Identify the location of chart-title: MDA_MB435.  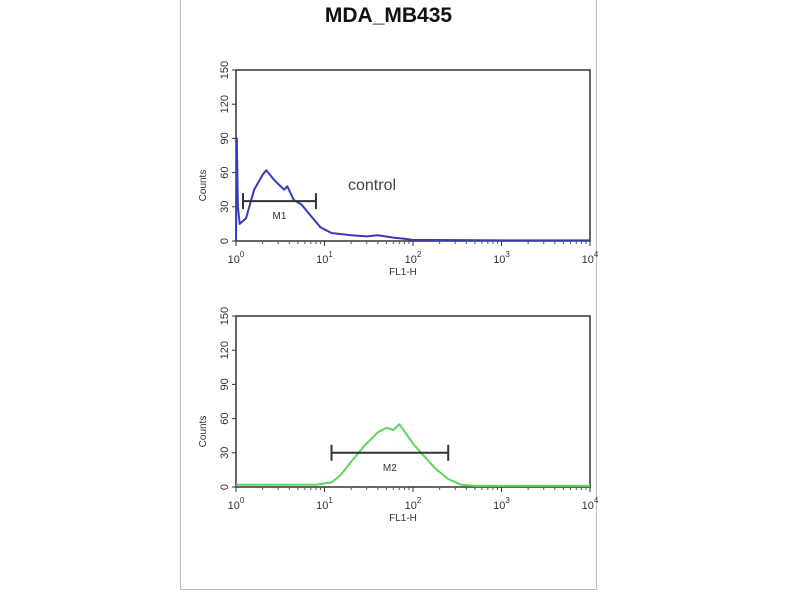
(388, 15).